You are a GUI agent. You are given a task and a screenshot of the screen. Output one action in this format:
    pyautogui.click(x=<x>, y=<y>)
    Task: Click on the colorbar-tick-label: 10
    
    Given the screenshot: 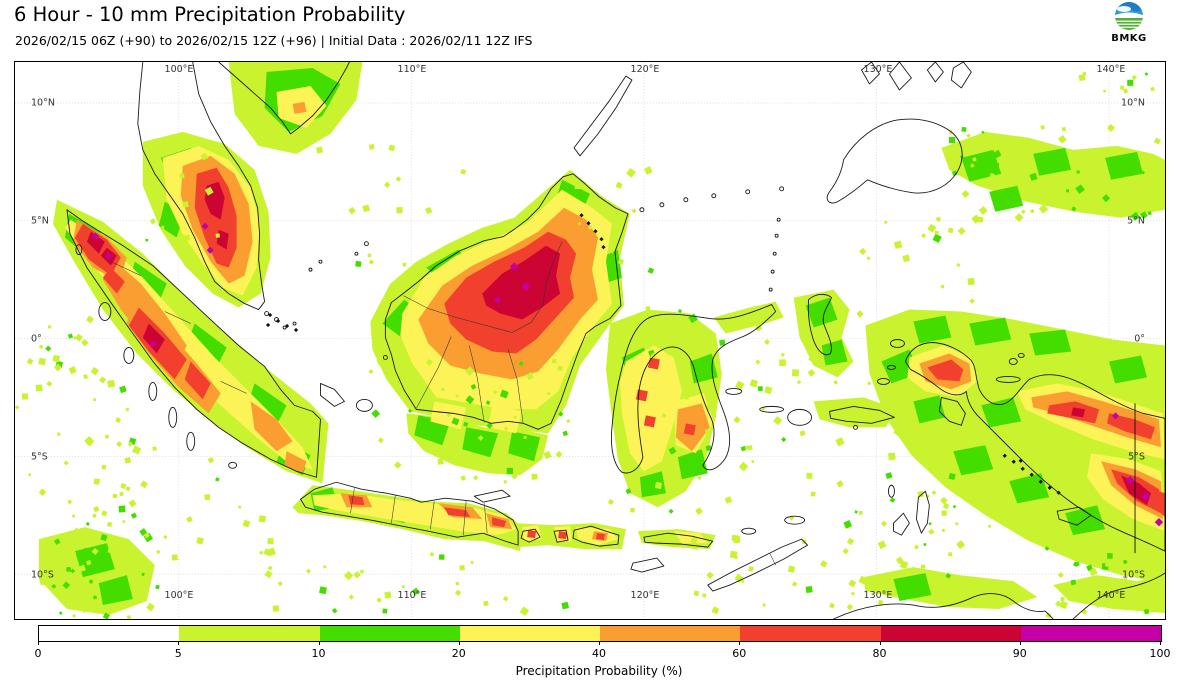 What is the action you would take?
    pyautogui.click(x=318, y=653)
    